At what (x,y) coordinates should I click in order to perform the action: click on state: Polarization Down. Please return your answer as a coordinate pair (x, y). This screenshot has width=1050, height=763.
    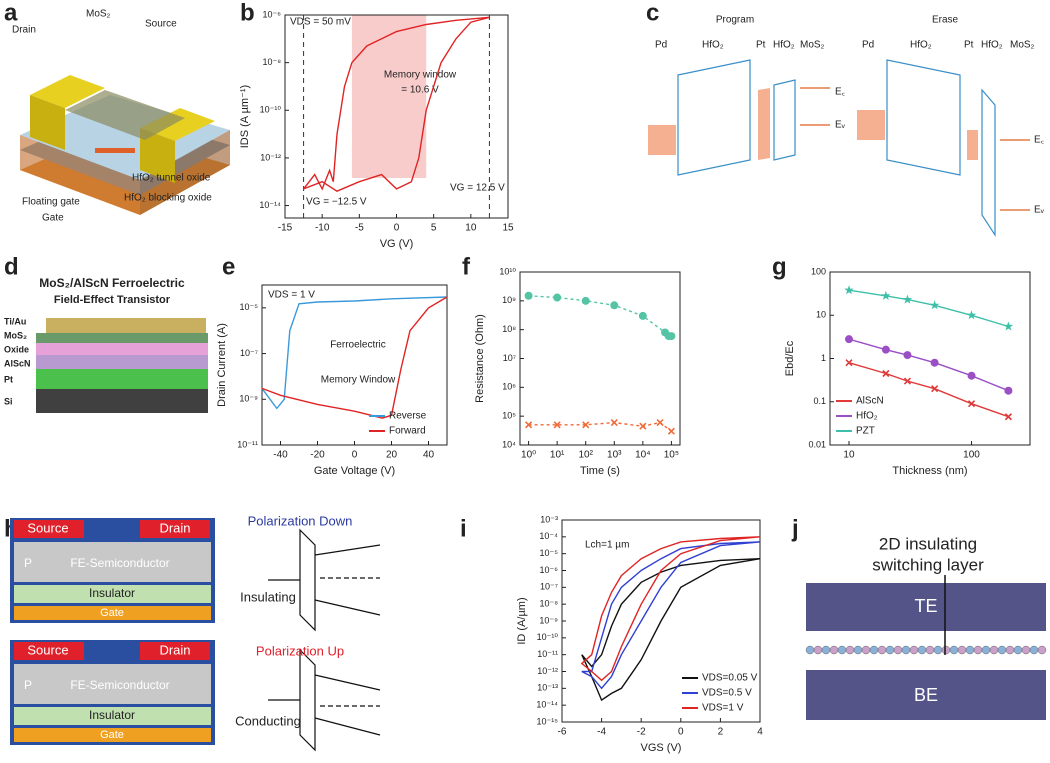
    Looking at the image, I should click on (300, 520).